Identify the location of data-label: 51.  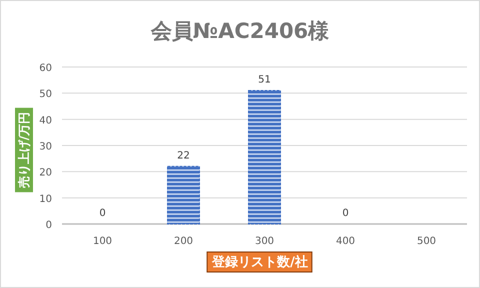
(264, 80).